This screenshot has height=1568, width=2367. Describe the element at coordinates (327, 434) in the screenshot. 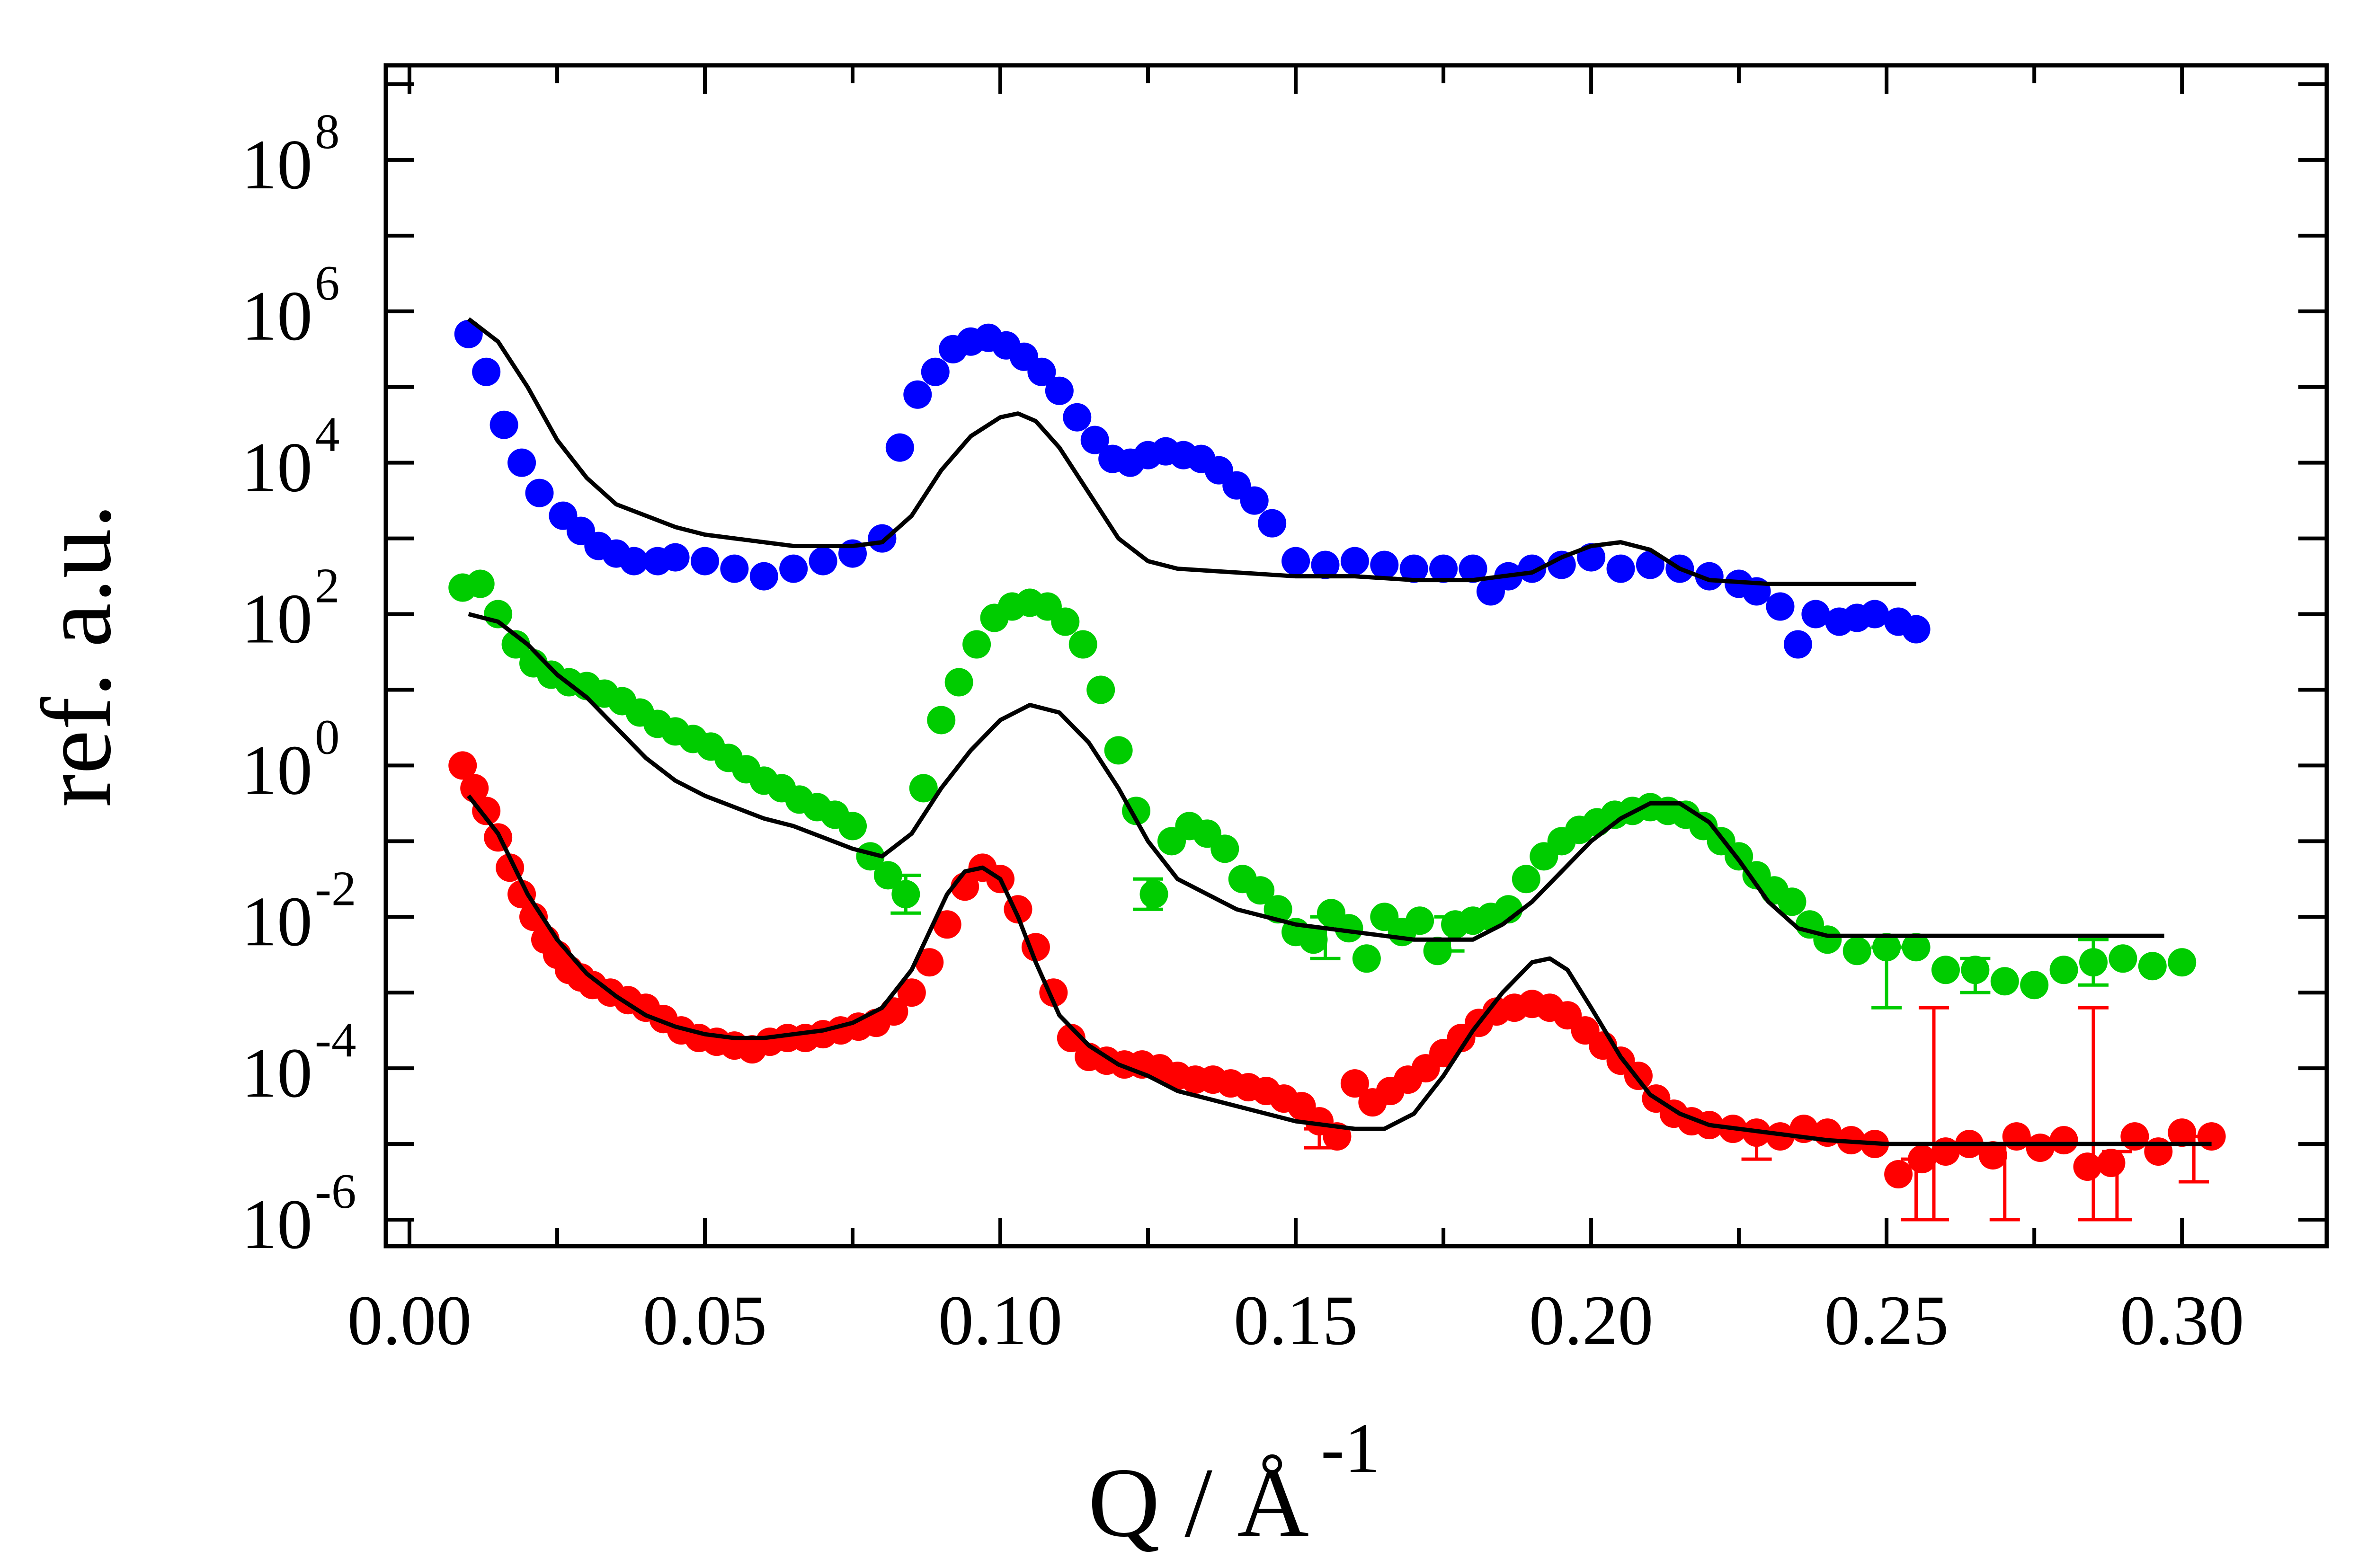

I see `y-tick-exponent: 4` at that location.